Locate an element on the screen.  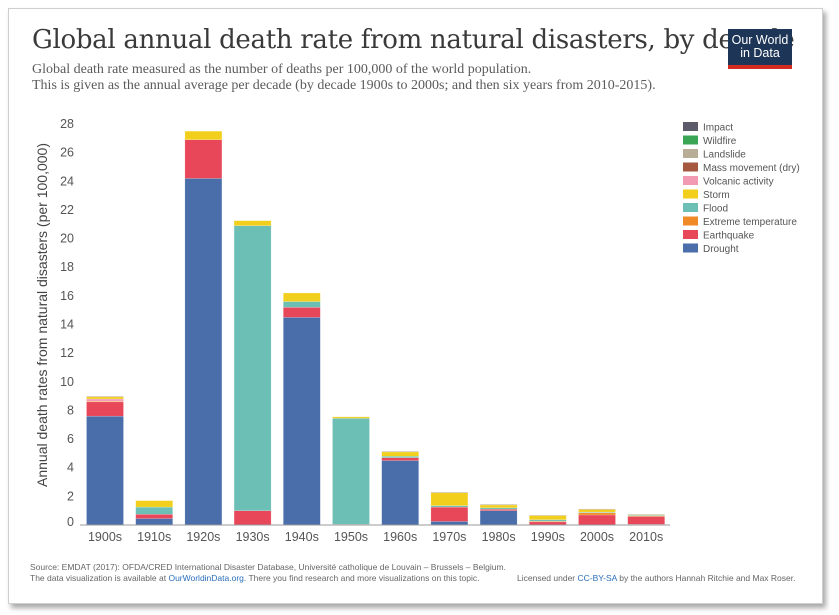
owid-logo: Our World in Data is located at coordinates (760, 49).